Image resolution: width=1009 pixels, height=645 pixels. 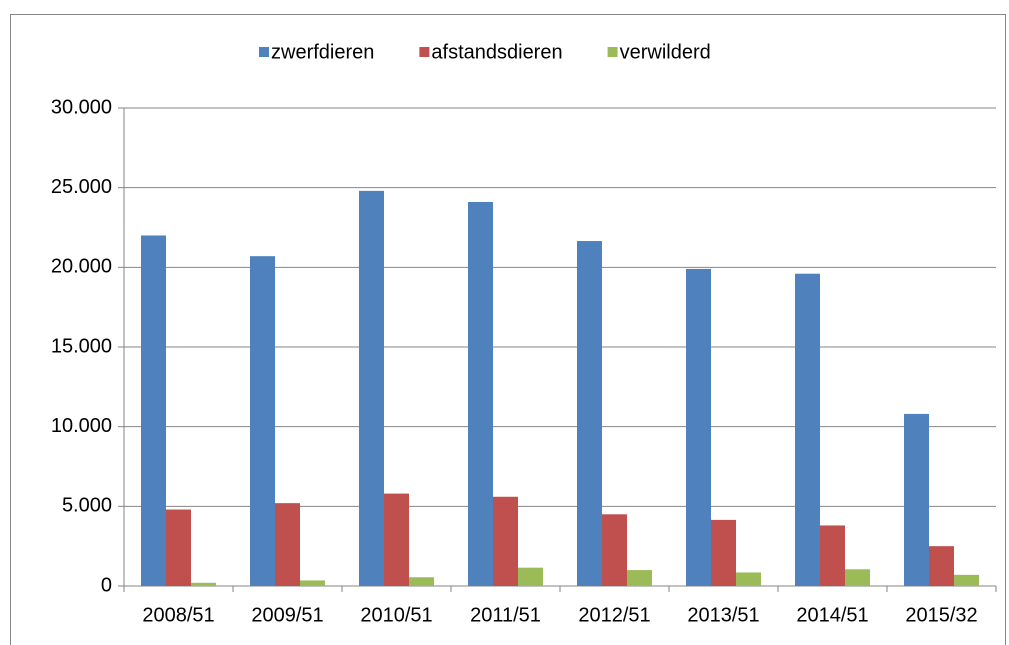 I want to click on x-tick-label: 2012/51, so click(x=614, y=615).